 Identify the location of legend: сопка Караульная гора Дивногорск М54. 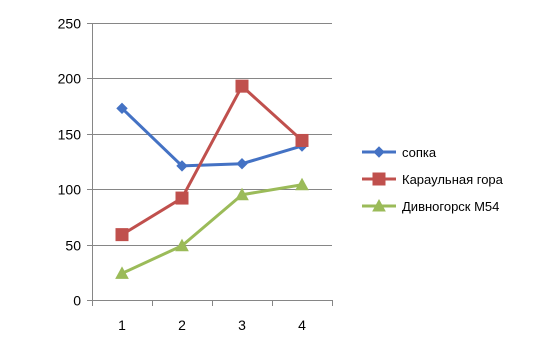
(433, 179).